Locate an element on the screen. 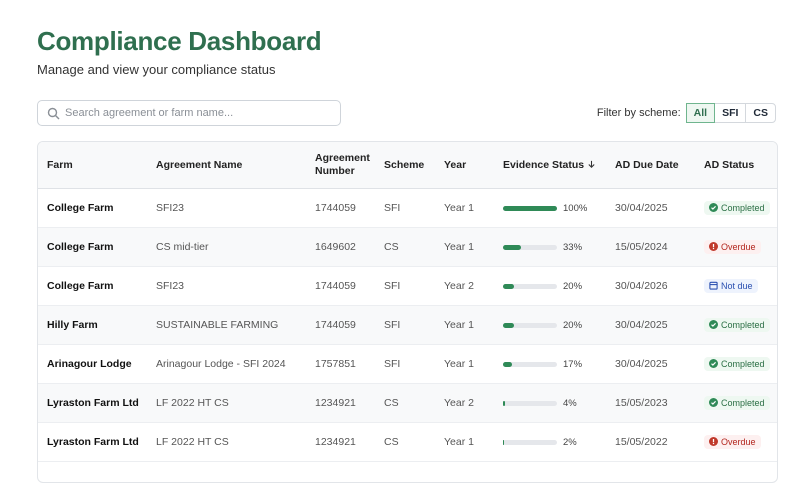 The width and height of the screenshot is (800, 483). evidence-cell: 20% is located at coordinates (550, 286).